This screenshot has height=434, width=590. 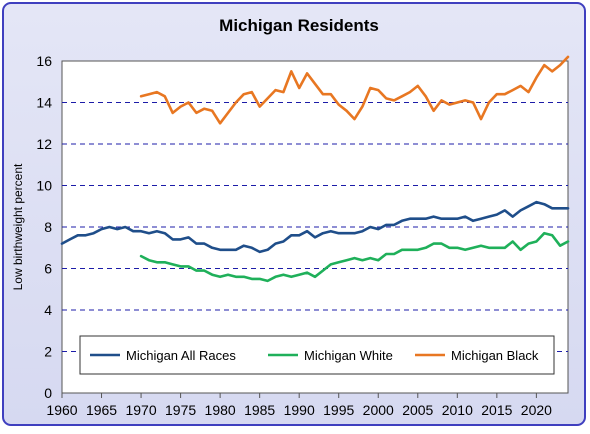 What do you see at coordinates (354, 257) in the screenshot?
I see `series-line-michigan-white` at bounding box center [354, 257].